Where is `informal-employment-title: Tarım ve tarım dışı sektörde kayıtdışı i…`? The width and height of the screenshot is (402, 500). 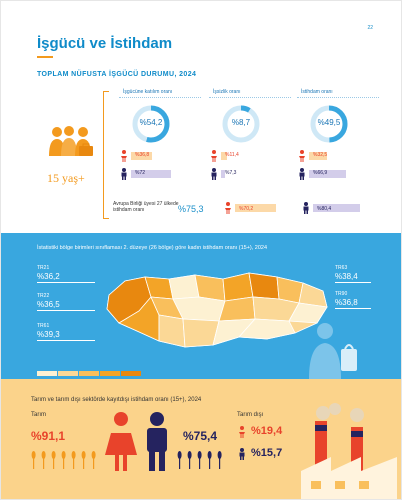 informal-employment-title: Tarım ve tarım dışı sektörde kayıtdışı i… is located at coordinates (116, 400).